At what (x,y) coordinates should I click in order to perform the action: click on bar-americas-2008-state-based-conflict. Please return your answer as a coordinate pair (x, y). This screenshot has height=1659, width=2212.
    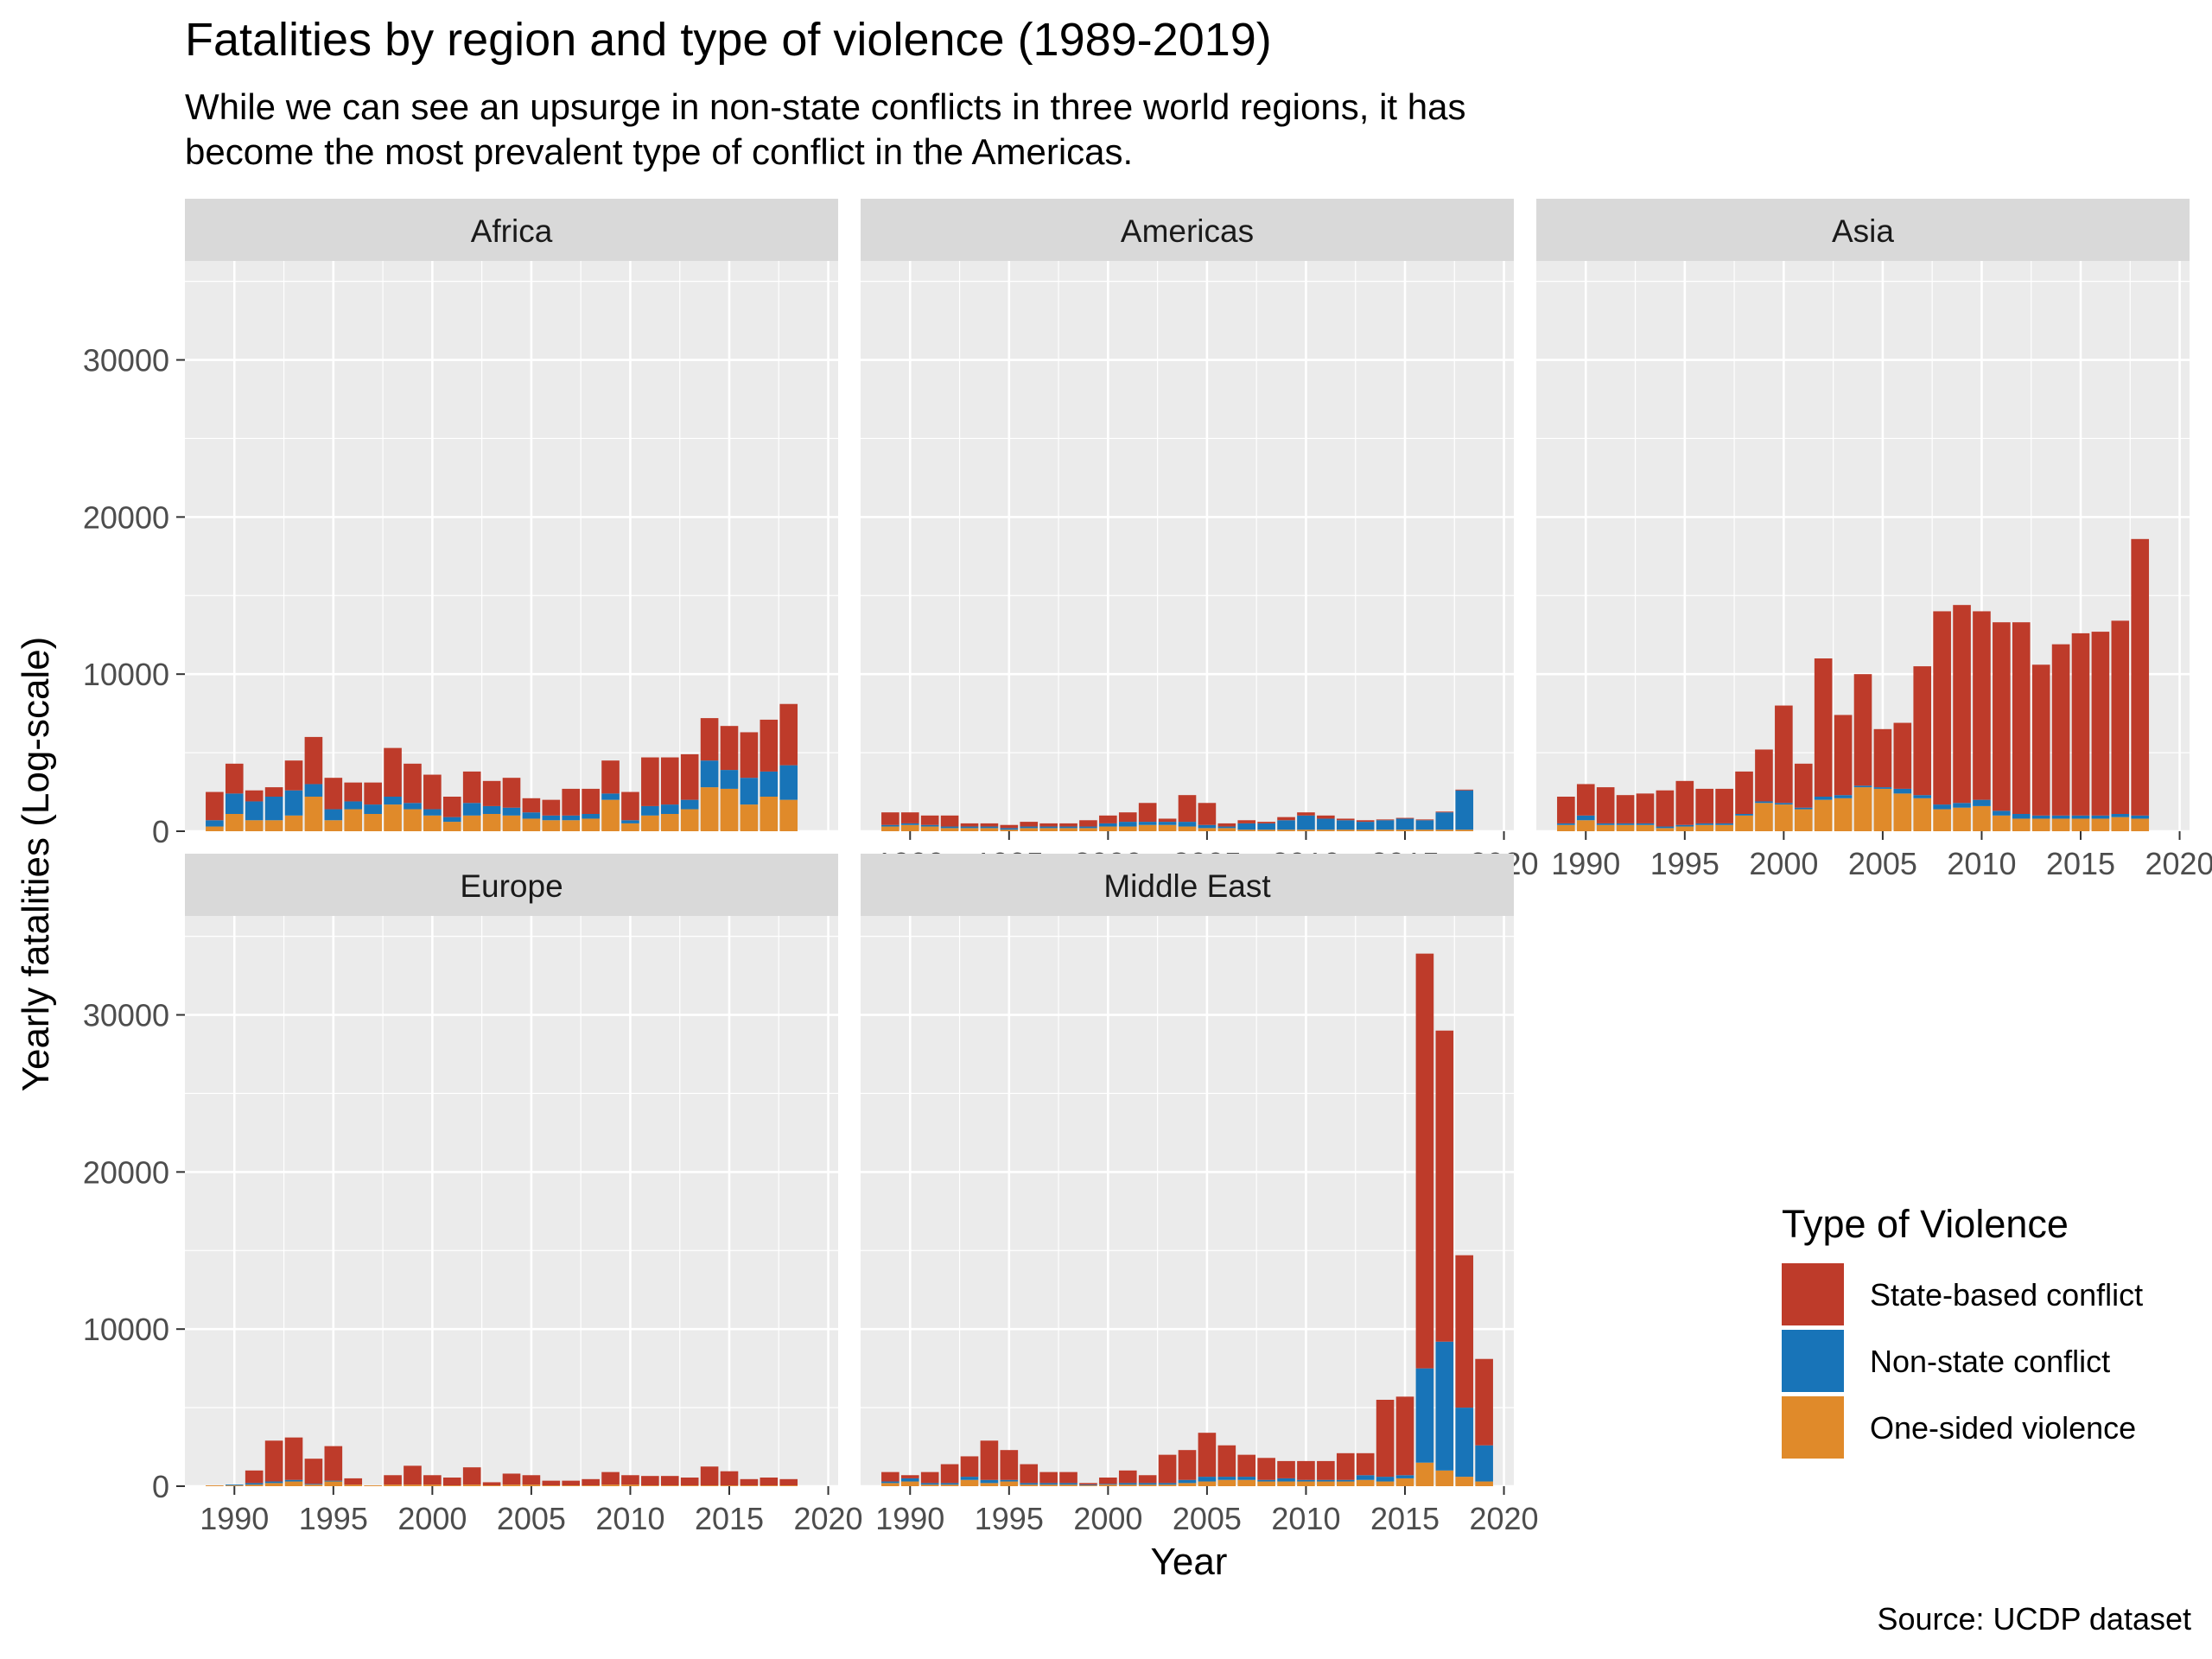
    Looking at the image, I should click on (1266, 822).